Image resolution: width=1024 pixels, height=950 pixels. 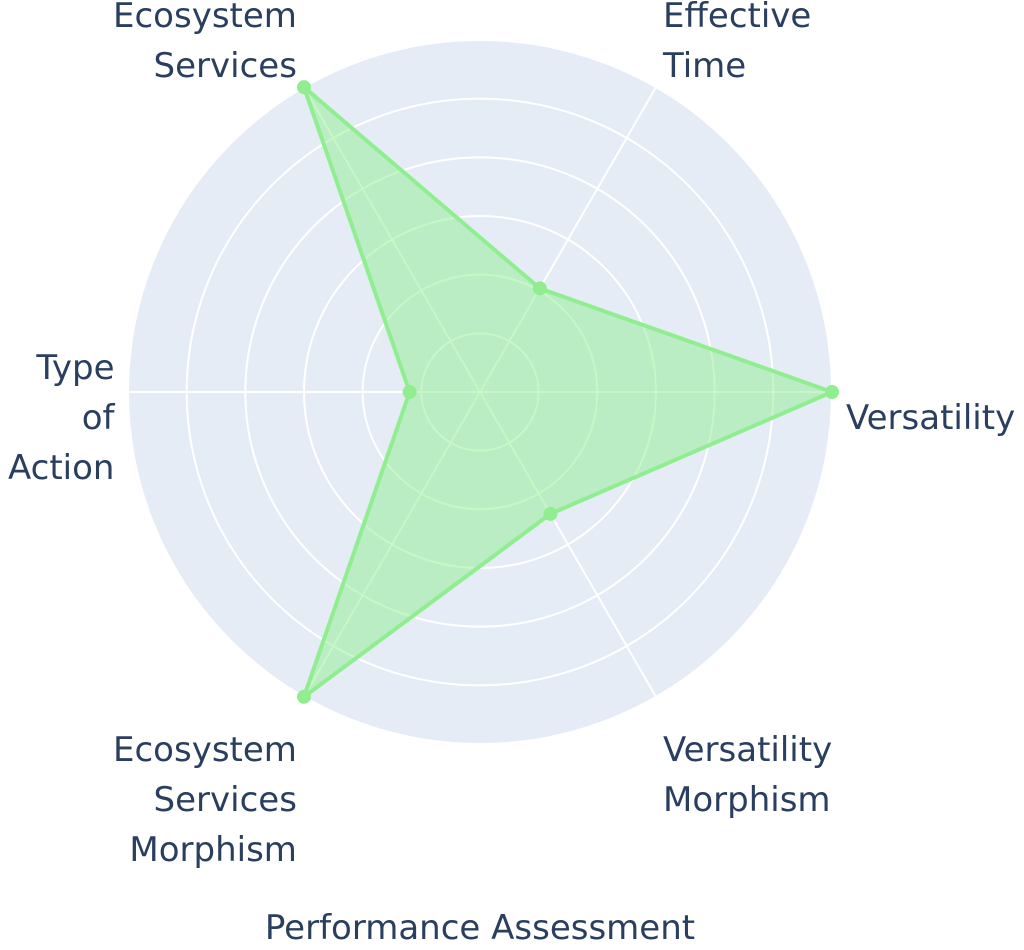 I want to click on axis-label-2: Ecosystem Services, so click(x=205, y=45).